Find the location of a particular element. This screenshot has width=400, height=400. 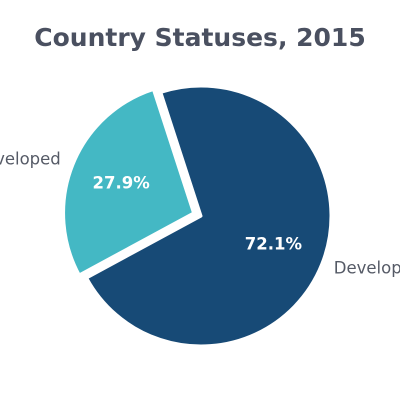

slice-label-developed: Developed is located at coordinates (30, 158).